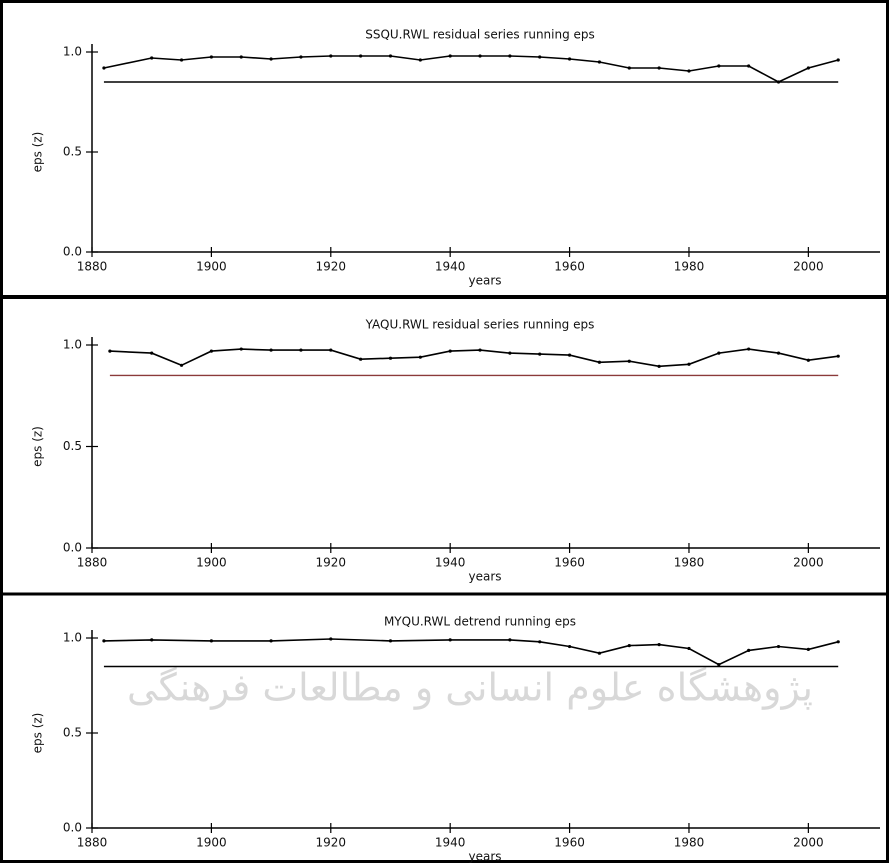  I want to click on panel-title: YAQU.RWL residual series running eps, so click(480, 325).